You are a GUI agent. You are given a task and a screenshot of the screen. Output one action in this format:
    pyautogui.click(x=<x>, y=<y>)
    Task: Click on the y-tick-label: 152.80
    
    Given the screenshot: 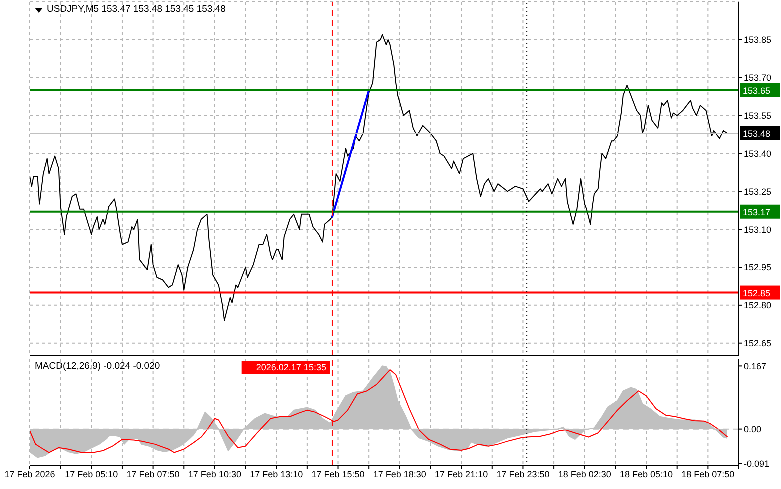 What is the action you would take?
    pyautogui.click(x=758, y=305)
    